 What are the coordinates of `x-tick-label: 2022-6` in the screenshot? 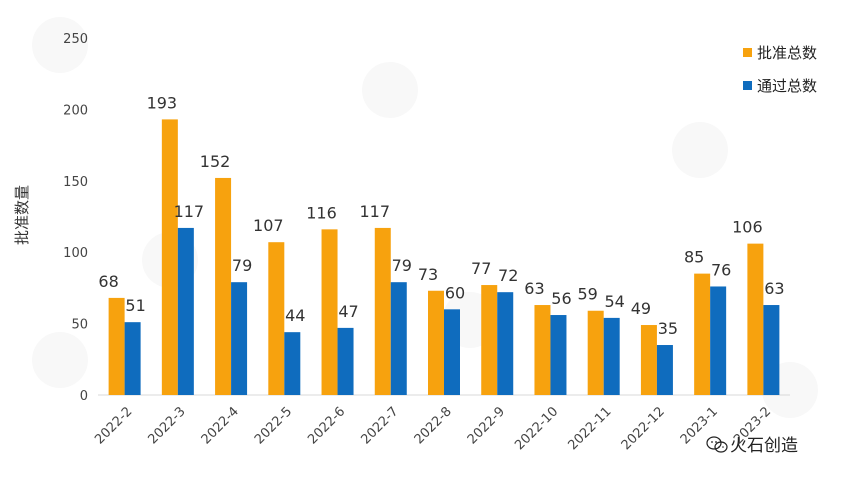 It's located at (326, 425).